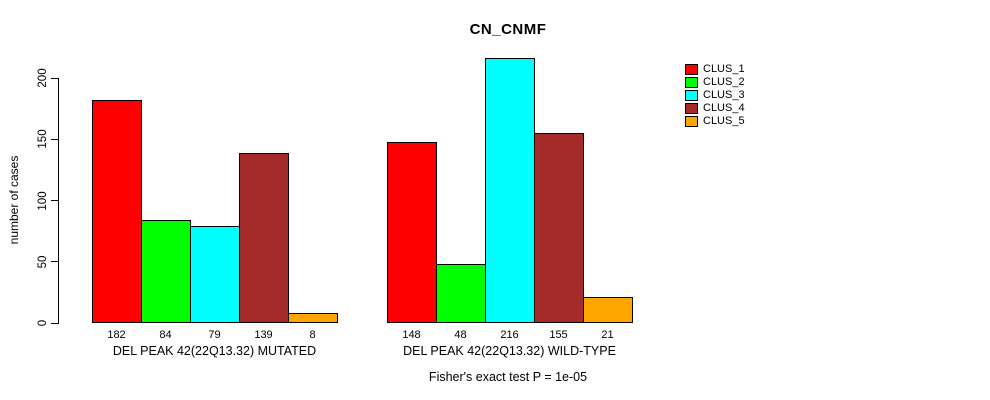  What do you see at coordinates (724, 121) in the screenshot?
I see `legend-label: CLUS_5` at bounding box center [724, 121].